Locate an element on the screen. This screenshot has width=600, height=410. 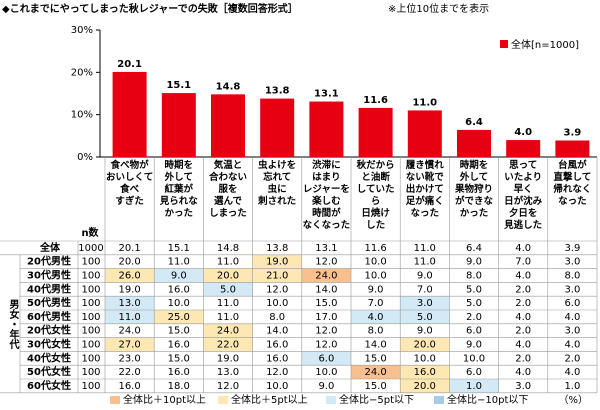
highlight-legend-label: 全体比＋10pt以上 is located at coordinates (164, 399).